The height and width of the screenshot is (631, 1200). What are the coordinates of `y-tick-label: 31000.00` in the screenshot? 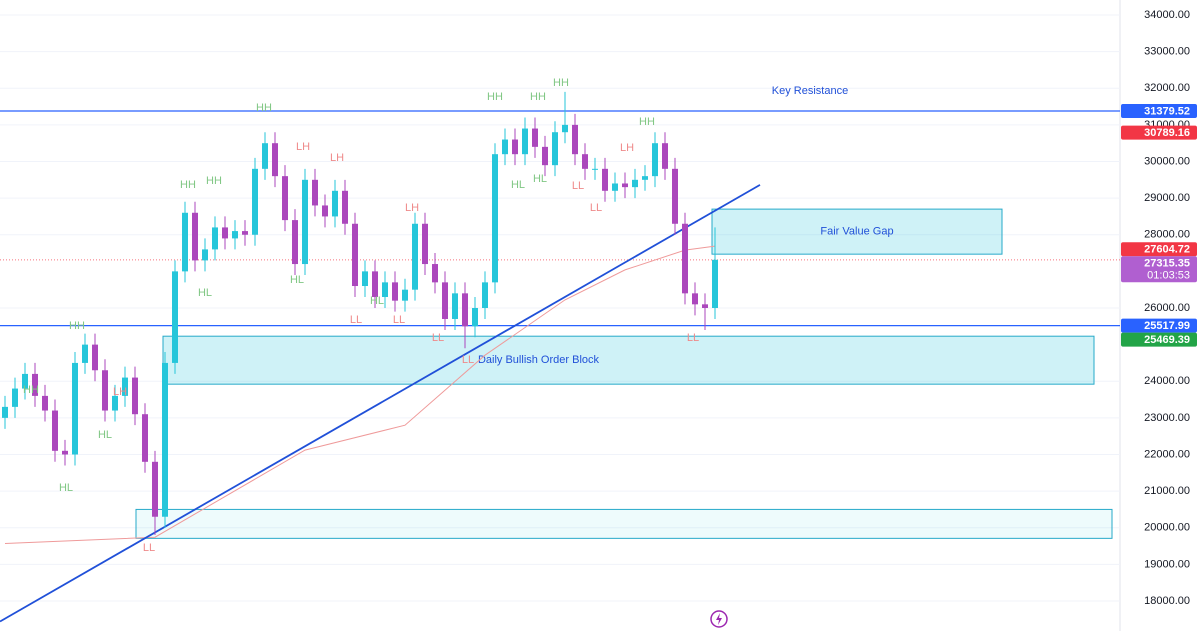 It's located at (1167, 125).